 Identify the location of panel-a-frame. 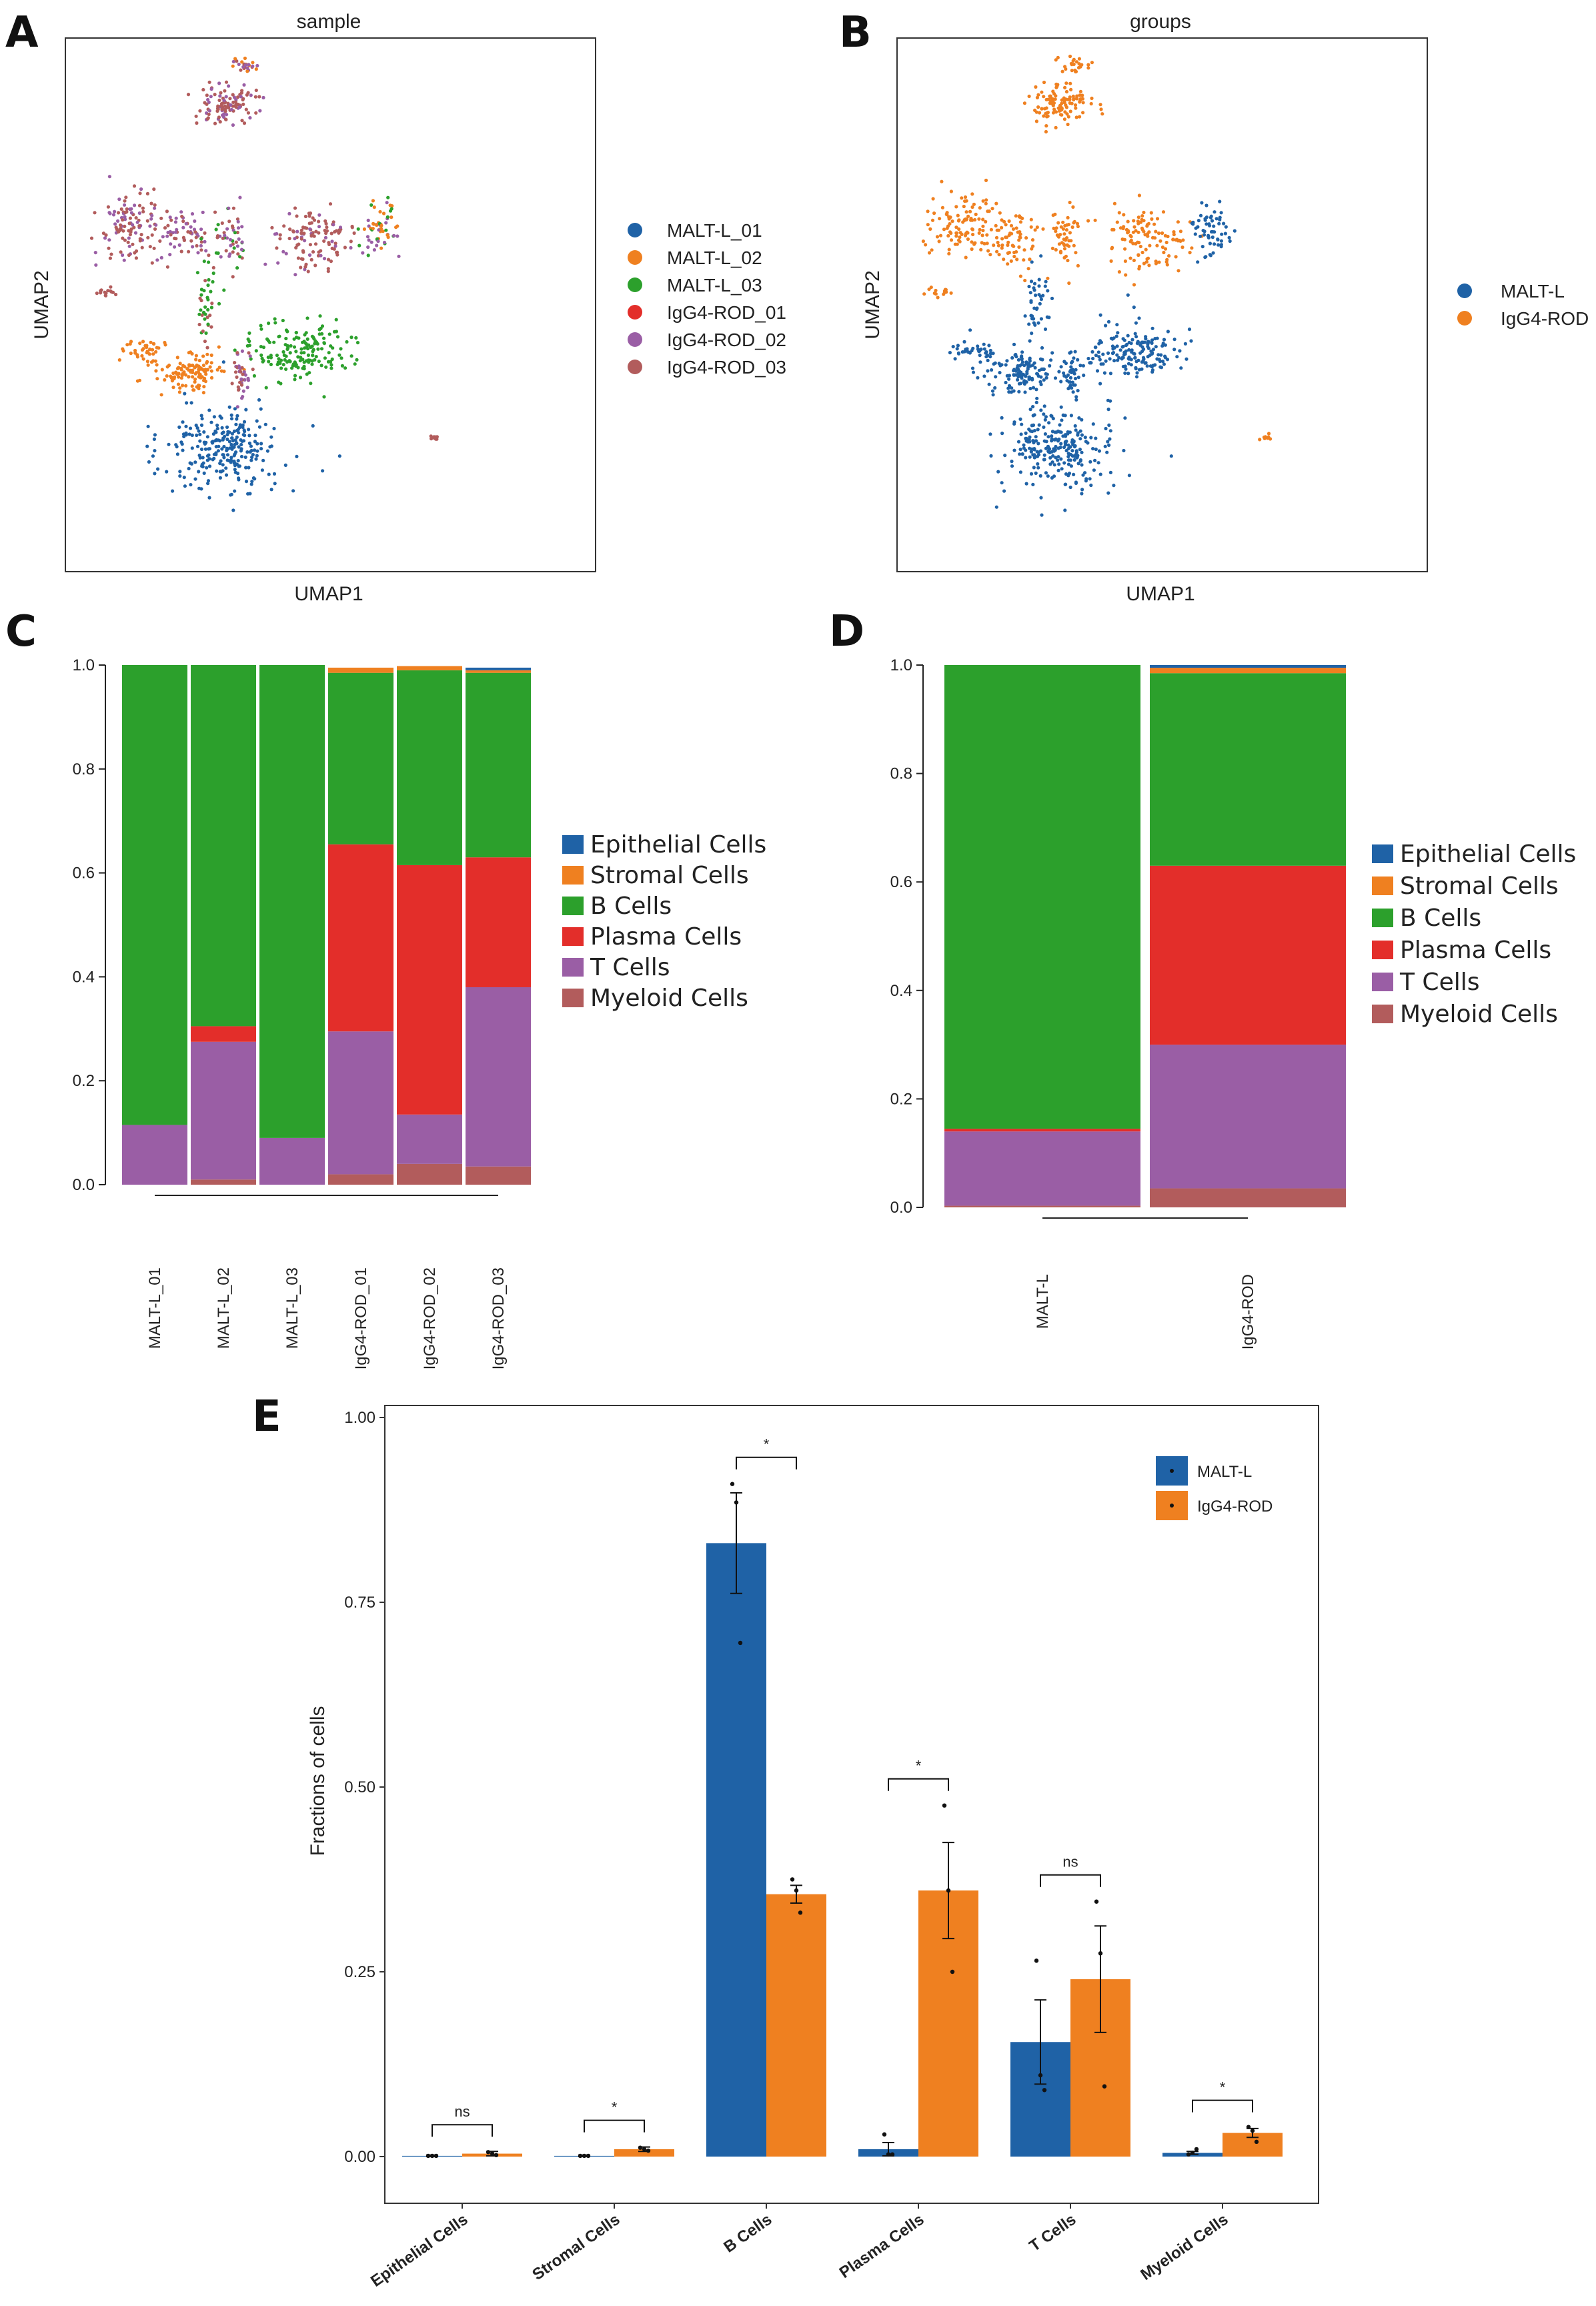
(330, 304).